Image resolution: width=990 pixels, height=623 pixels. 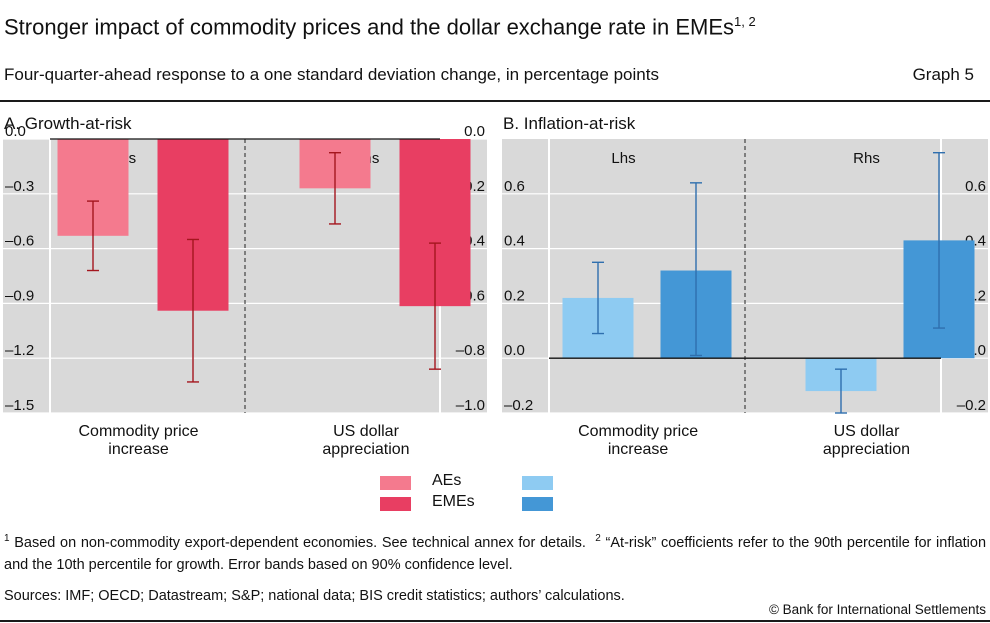 What do you see at coordinates (19, 405) in the screenshot?
I see `growth-left-tick-label: –1.5` at bounding box center [19, 405].